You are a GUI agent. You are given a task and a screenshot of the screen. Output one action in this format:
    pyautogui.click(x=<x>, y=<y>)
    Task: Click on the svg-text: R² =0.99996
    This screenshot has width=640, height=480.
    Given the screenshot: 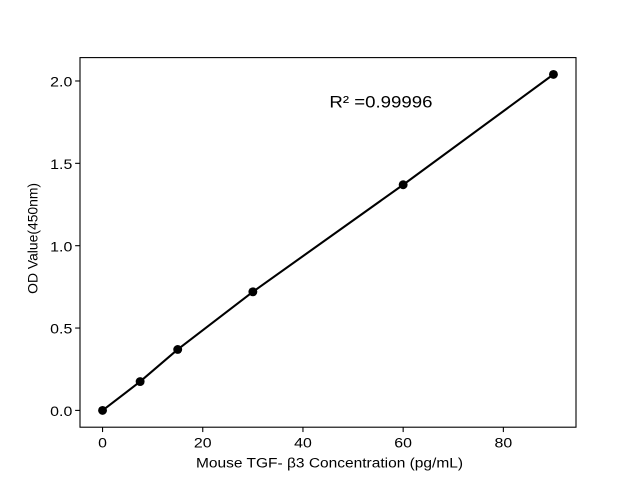 What is the action you would take?
    pyautogui.click(x=380, y=101)
    